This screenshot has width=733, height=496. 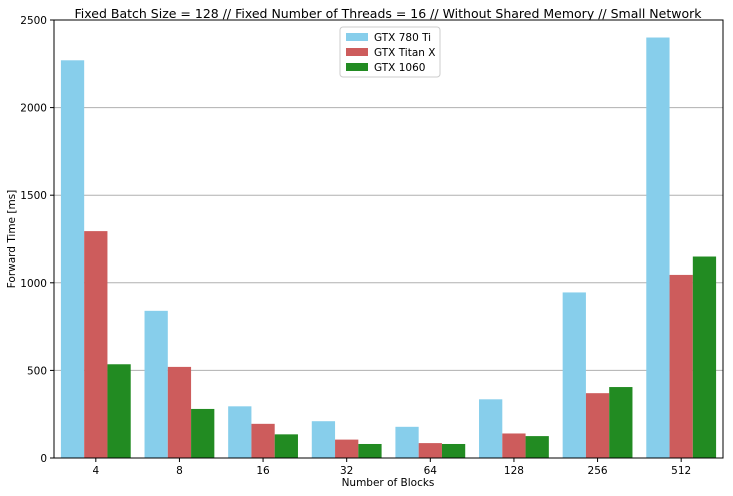 What do you see at coordinates (346, 471) in the screenshot?
I see `x-tick-label: 32` at bounding box center [346, 471].